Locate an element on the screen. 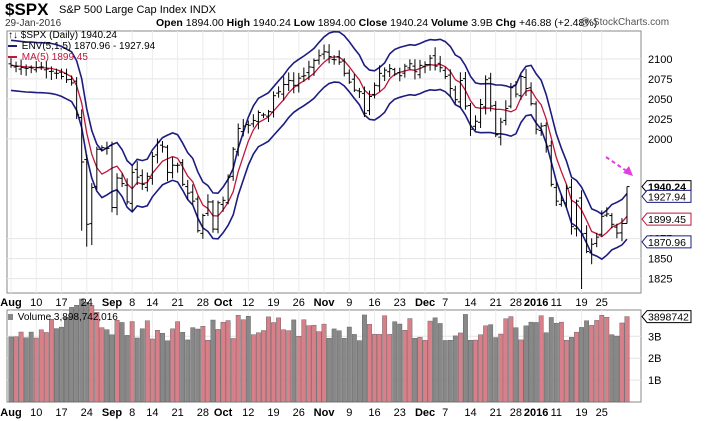 The height and width of the screenshot is (421, 710). x-tick-label: 21 is located at coordinates (177, 303).